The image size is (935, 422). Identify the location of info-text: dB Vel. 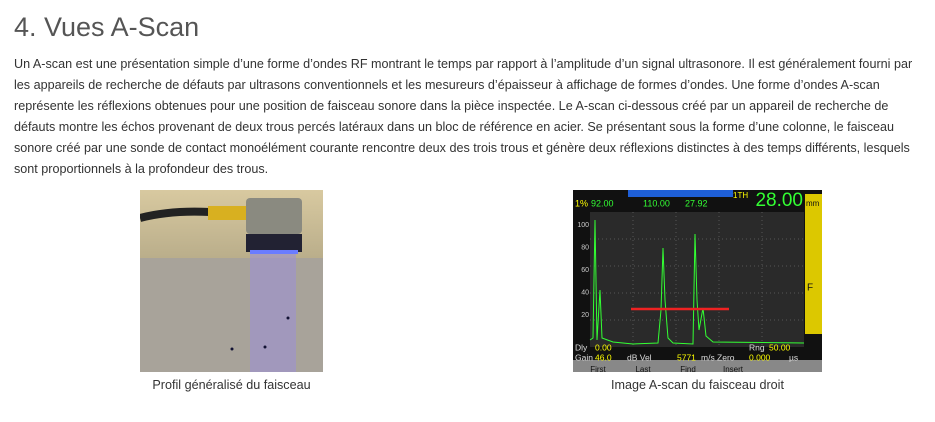
(639, 357).